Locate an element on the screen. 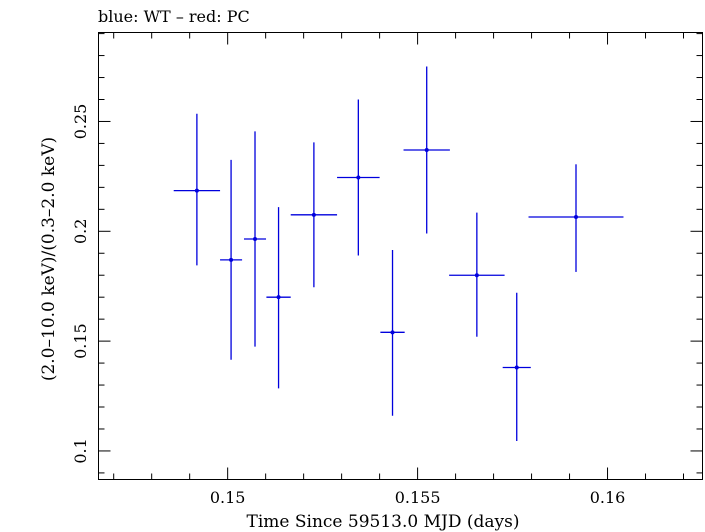 The width and height of the screenshot is (705, 532). y-tick-label: 0.25 is located at coordinates (80, 122).